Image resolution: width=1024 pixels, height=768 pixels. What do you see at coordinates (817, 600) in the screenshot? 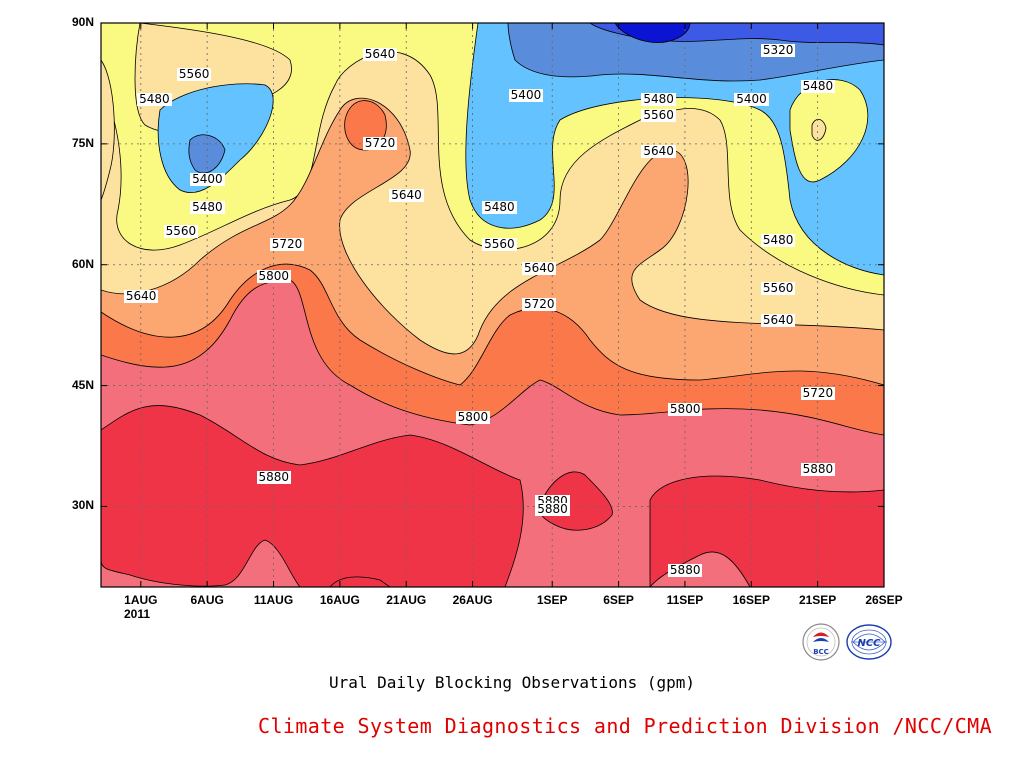
I see `x-tick-label: 21SEP` at bounding box center [817, 600].